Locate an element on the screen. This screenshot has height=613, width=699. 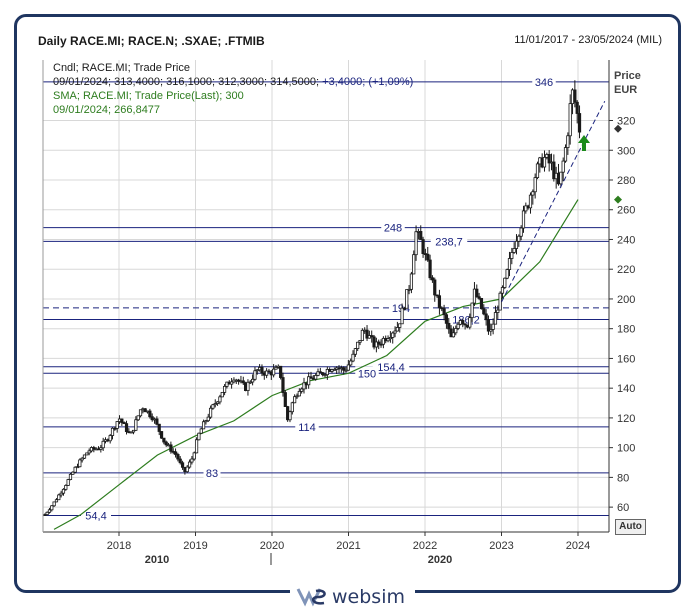
date-range: 11/01/2017 - 23/05/2024 (MIL) is located at coordinates (588, 40).